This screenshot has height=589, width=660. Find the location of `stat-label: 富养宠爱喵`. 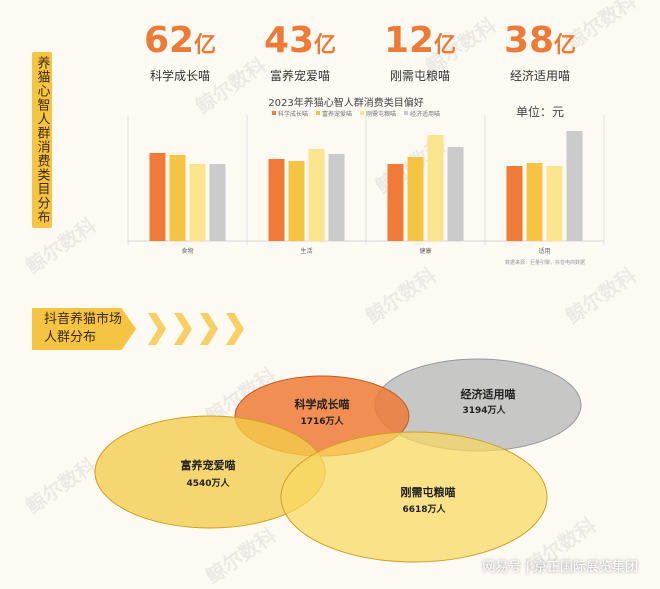

stat-label: 富养宠爱喵 is located at coordinates (299, 76).